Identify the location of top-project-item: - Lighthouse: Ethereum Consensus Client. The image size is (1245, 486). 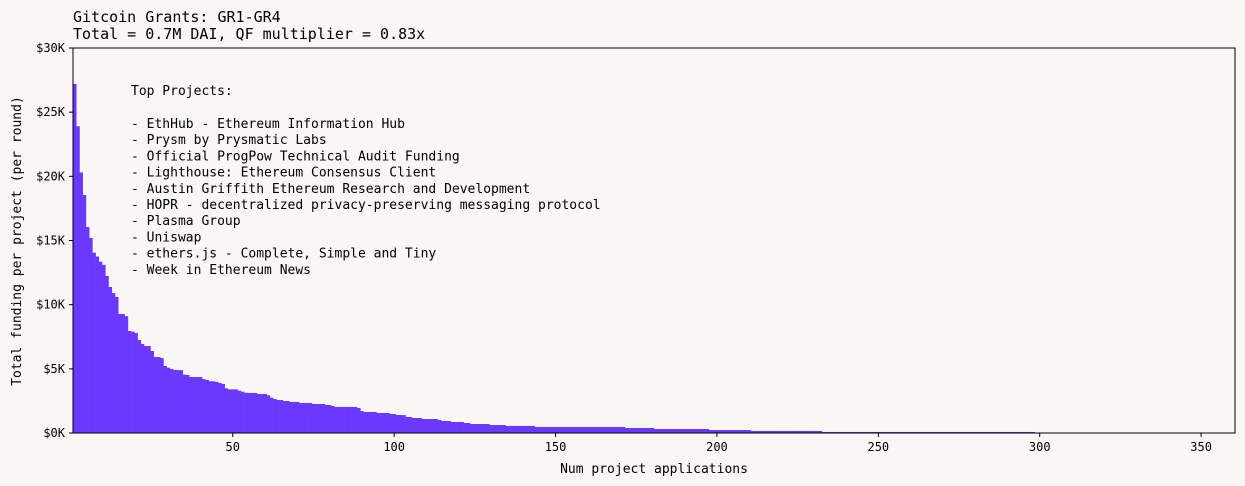
(283, 173).